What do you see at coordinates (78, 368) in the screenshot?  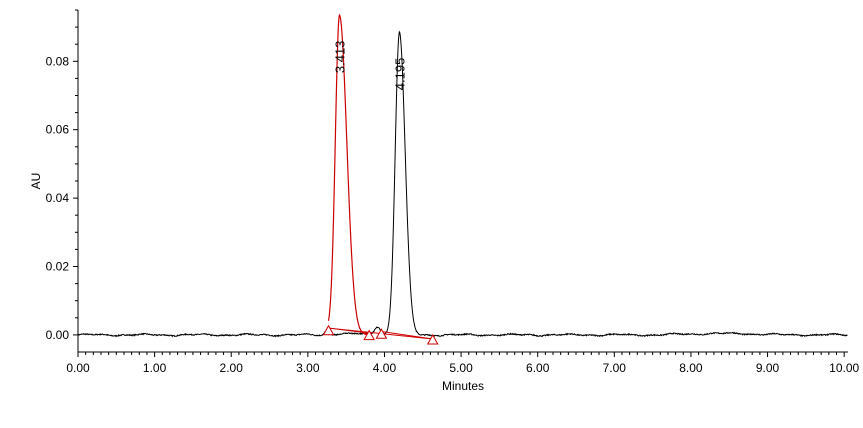 I see `x-tick-label: 0.00` at bounding box center [78, 368].